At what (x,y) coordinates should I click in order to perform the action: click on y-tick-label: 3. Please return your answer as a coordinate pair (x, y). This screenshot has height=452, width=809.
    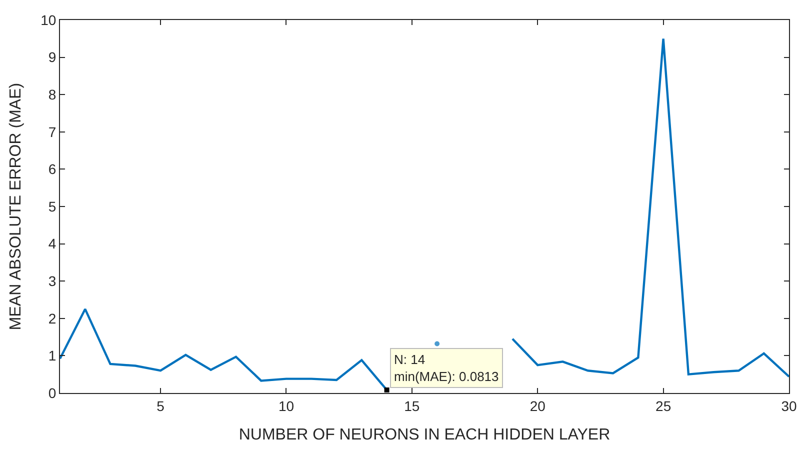
    Looking at the image, I should click on (52, 281).